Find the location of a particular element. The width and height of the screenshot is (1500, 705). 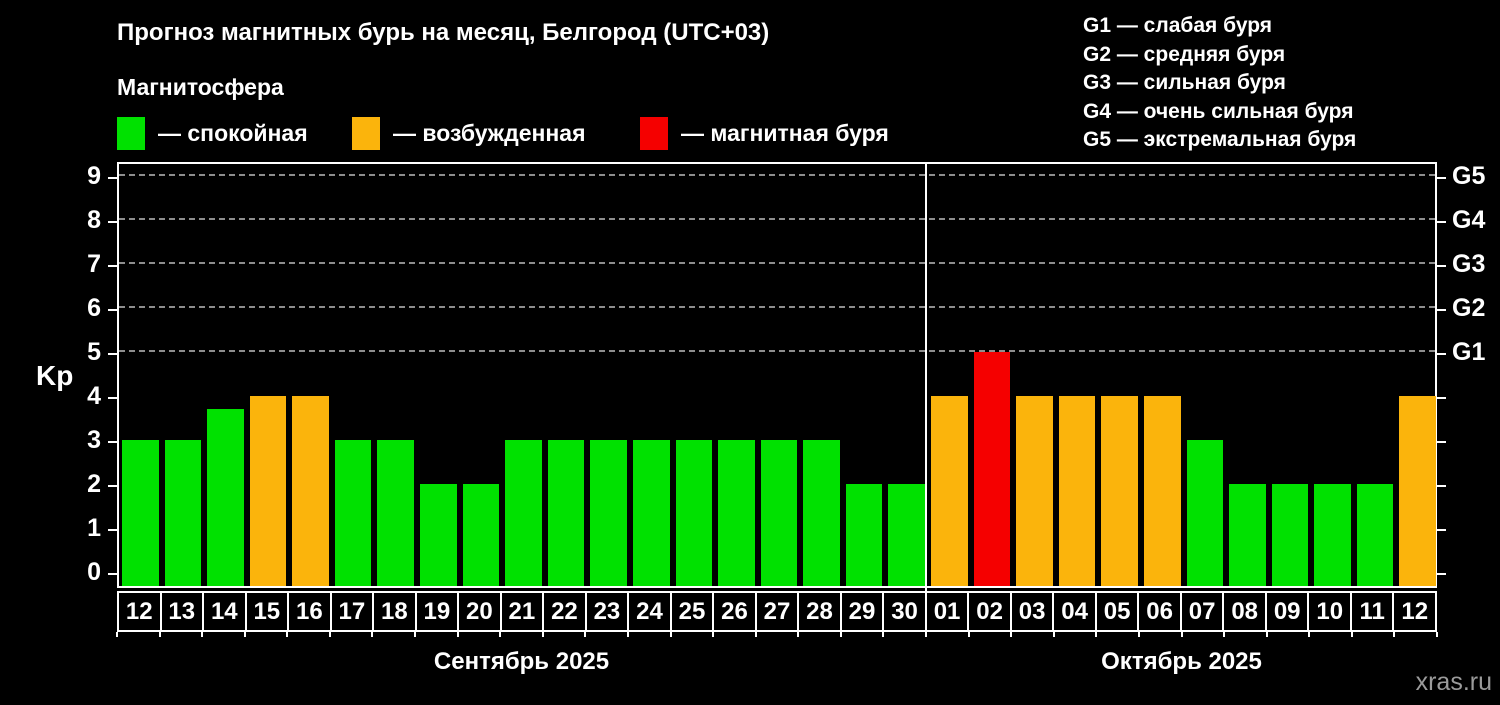

day-cell-02: 02 is located at coordinates (990, 611).